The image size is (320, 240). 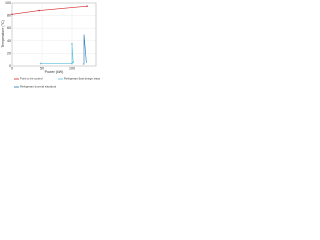 I want to click on x-tick-label: 0, so click(x=12, y=68).